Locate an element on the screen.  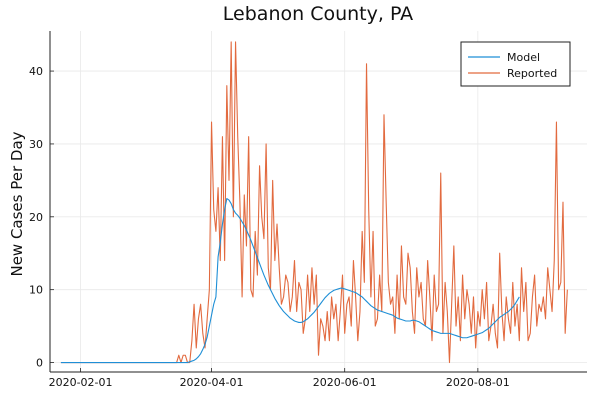
chart-title: Lebanon County, PA is located at coordinates (318, 14).